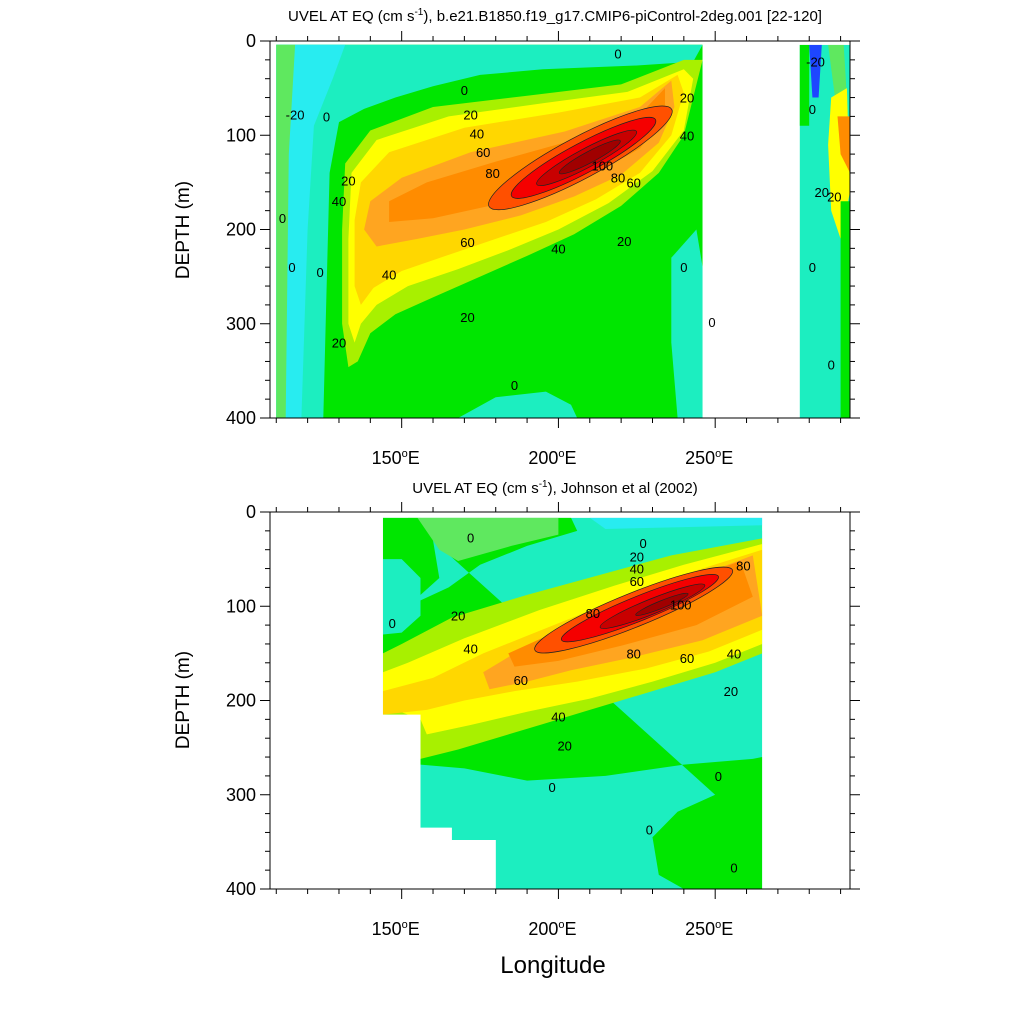 Image resolution: width=1024 pixels, height=1024 pixels. What do you see at coordinates (241, 795) in the screenshot?
I see `y-tick-label: 300` at bounding box center [241, 795].